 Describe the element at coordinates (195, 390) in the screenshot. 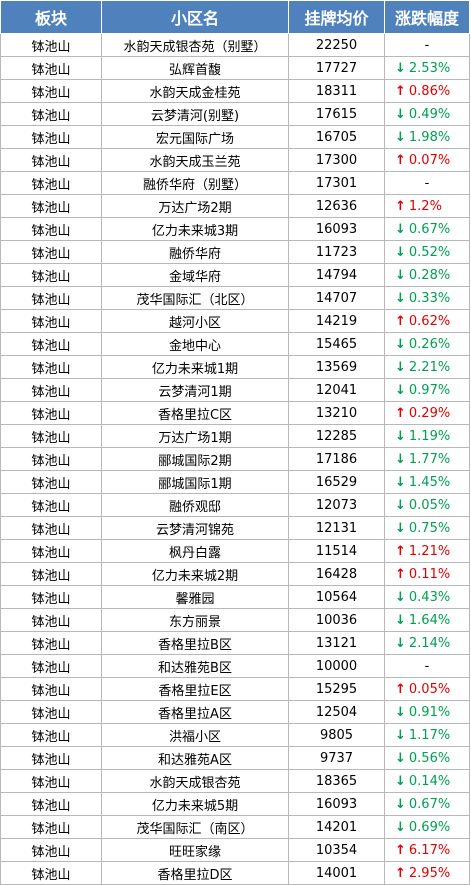

I see `community-name-cell: 云梦清河1期` at that location.